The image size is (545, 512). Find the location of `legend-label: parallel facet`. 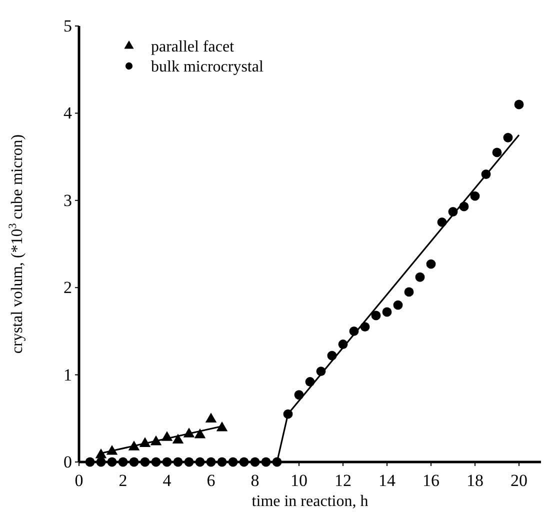

legend-label: parallel facet is located at coordinates (193, 47).